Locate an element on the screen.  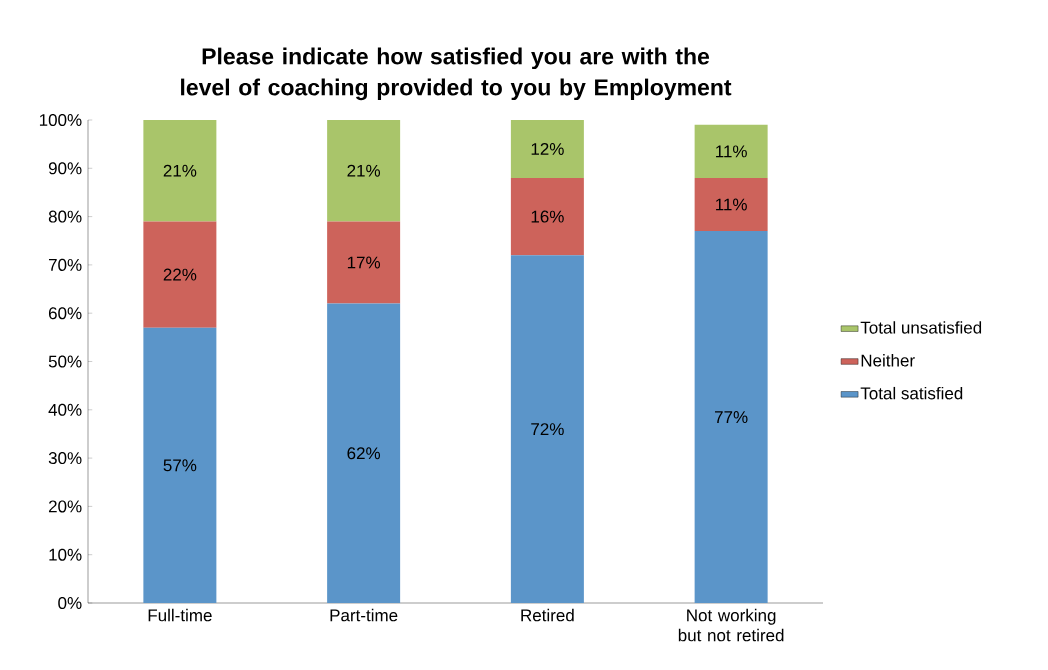
y-tick-label: 80% is located at coordinates (65, 216).